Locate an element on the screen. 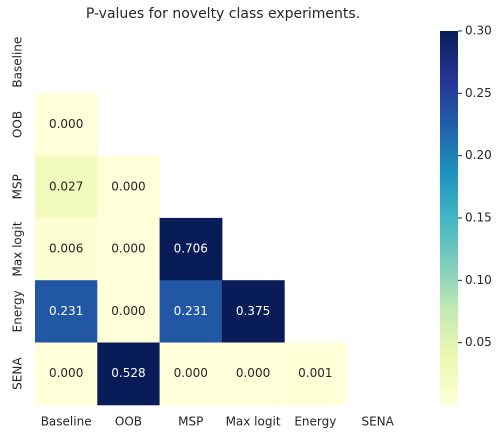  y-tick-label: Energy is located at coordinates (18, 311).